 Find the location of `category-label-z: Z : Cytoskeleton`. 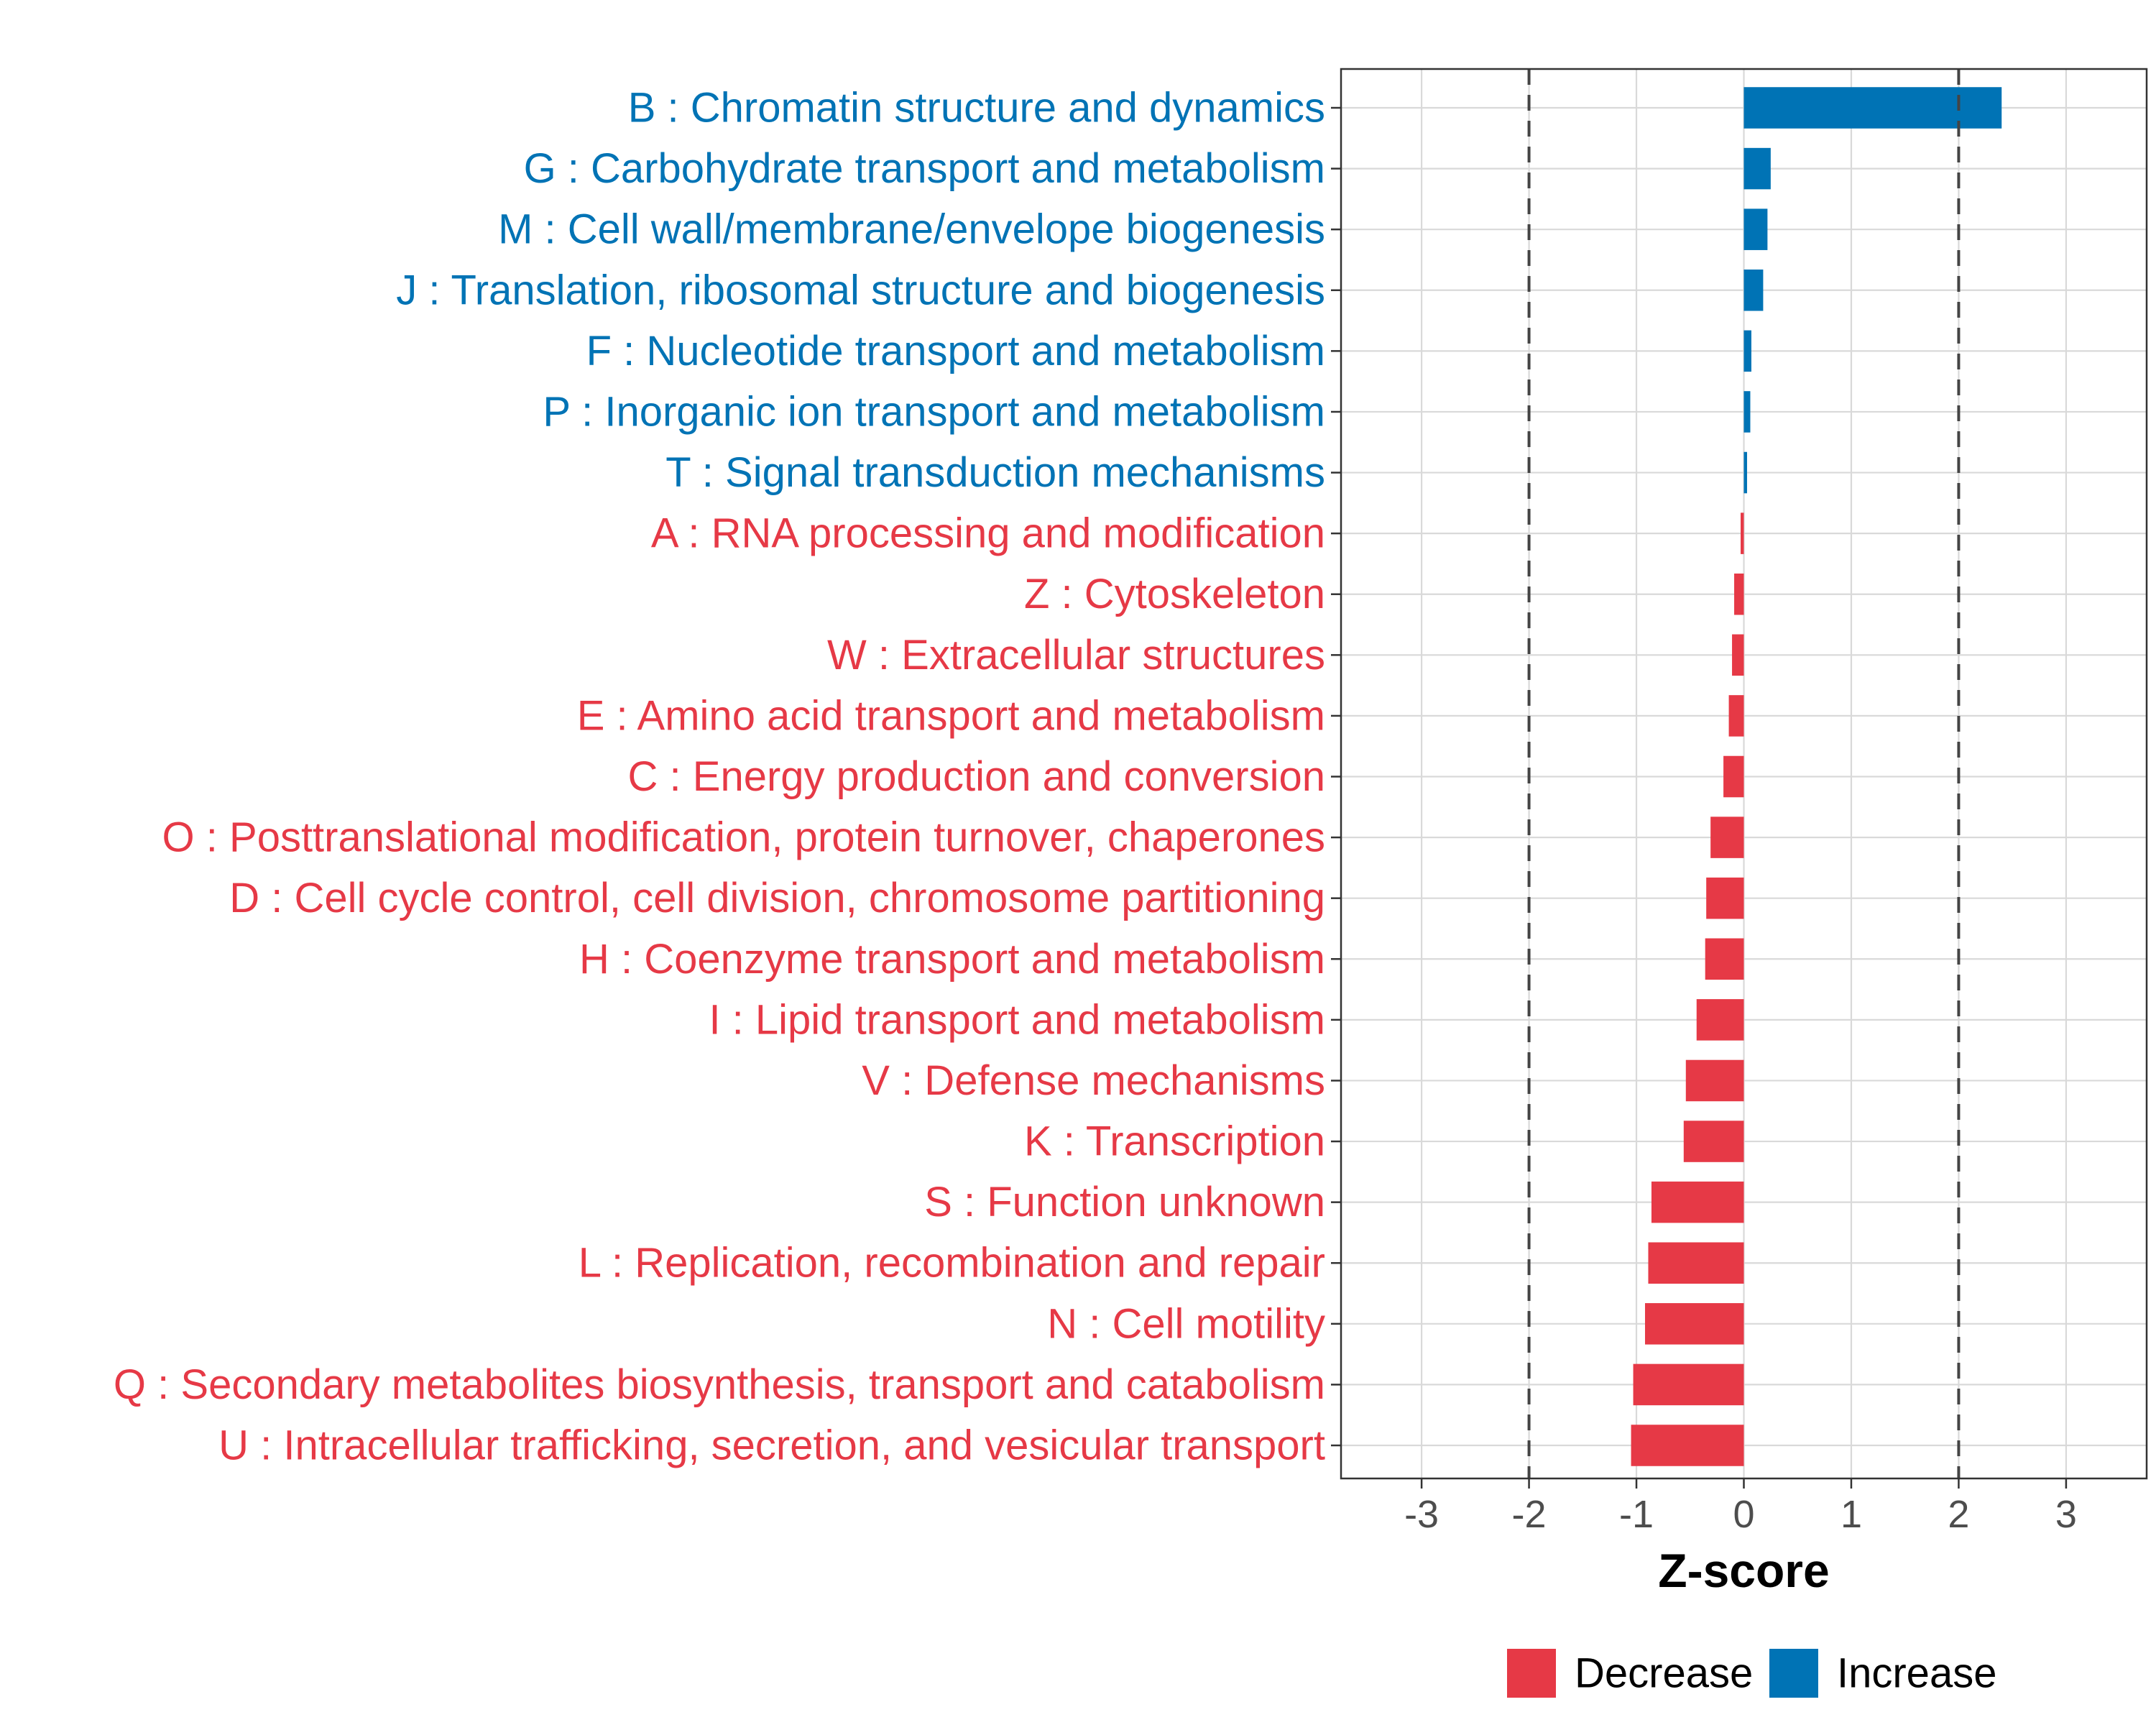

category-label-z: Z : Cytoskeleton is located at coordinates (1174, 594).